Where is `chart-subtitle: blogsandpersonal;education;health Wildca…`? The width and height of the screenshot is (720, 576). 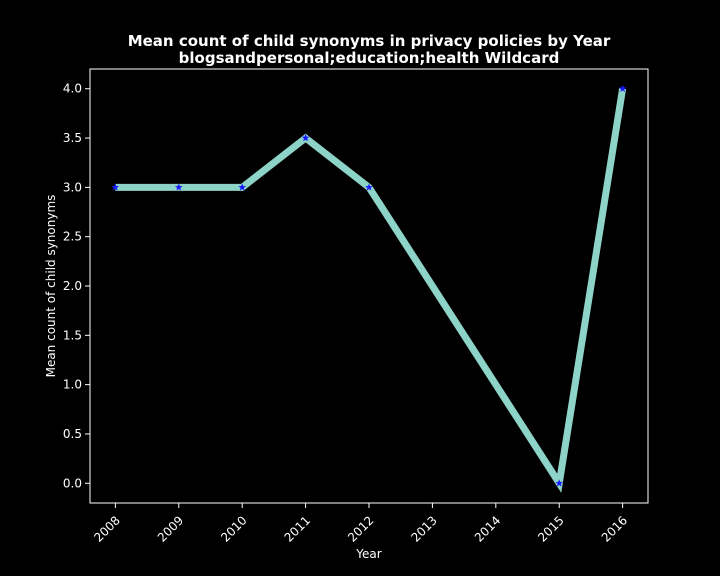
chart-subtitle: blogsandpersonal;education;health Wildca… is located at coordinates (369, 58).